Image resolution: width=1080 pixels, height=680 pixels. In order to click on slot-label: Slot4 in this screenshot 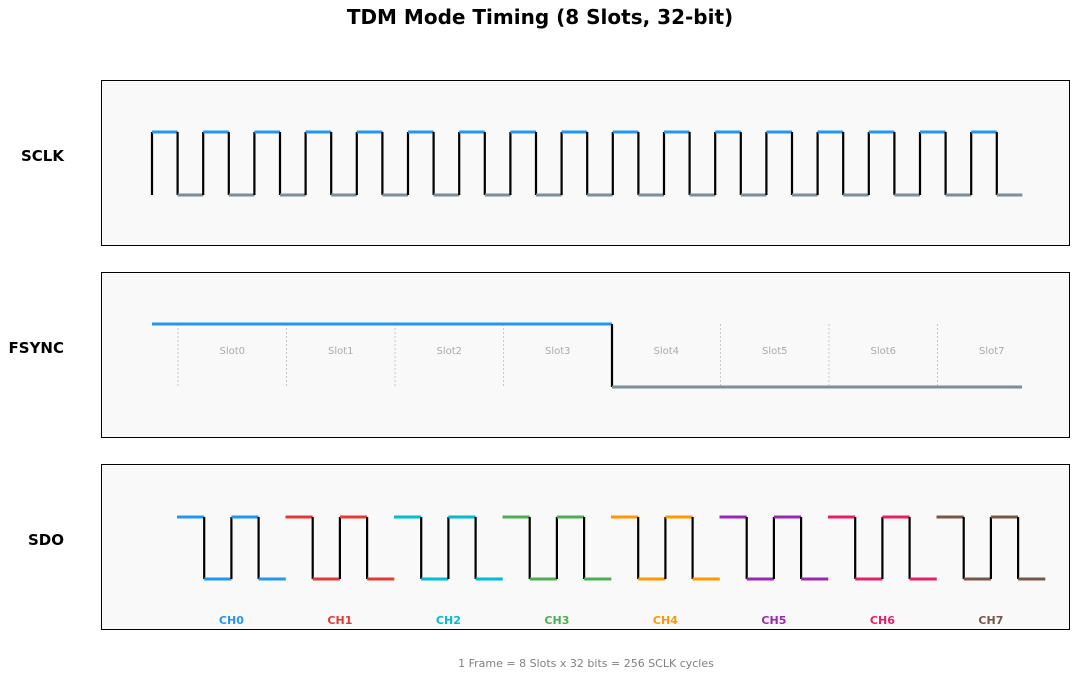, I will do `click(666, 351)`.